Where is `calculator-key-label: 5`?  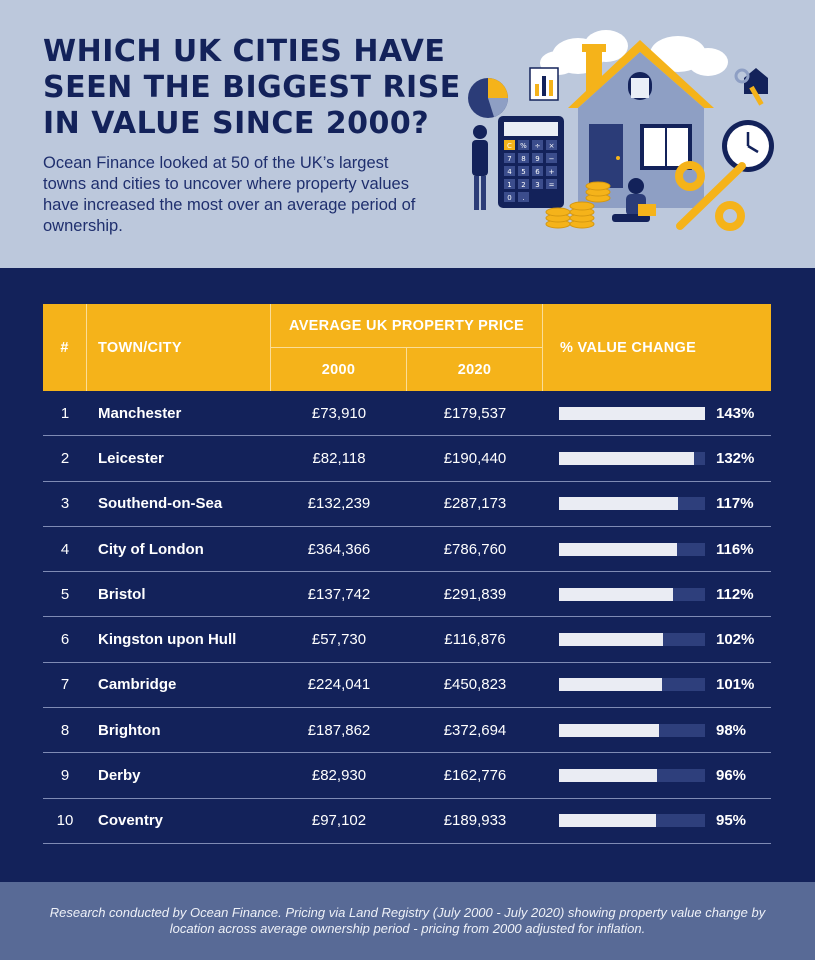
calculator-key-label: 5 is located at coordinates (523, 172).